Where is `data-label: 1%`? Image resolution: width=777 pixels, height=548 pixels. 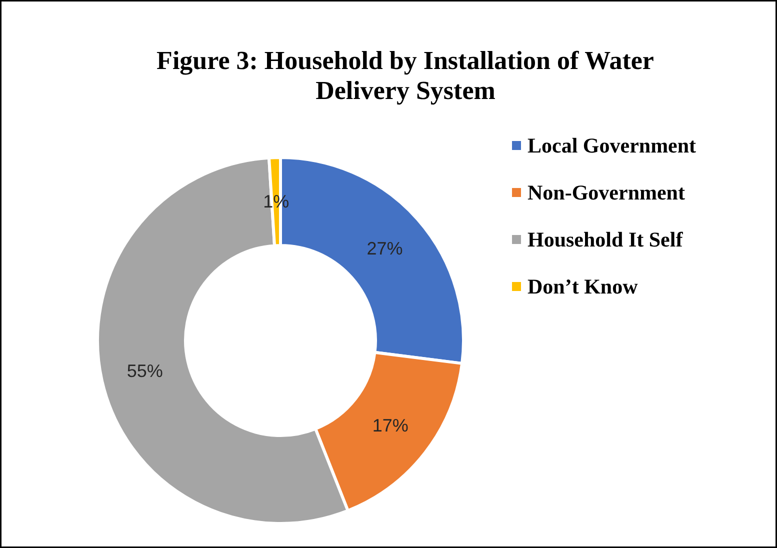
data-label: 1% is located at coordinates (276, 202).